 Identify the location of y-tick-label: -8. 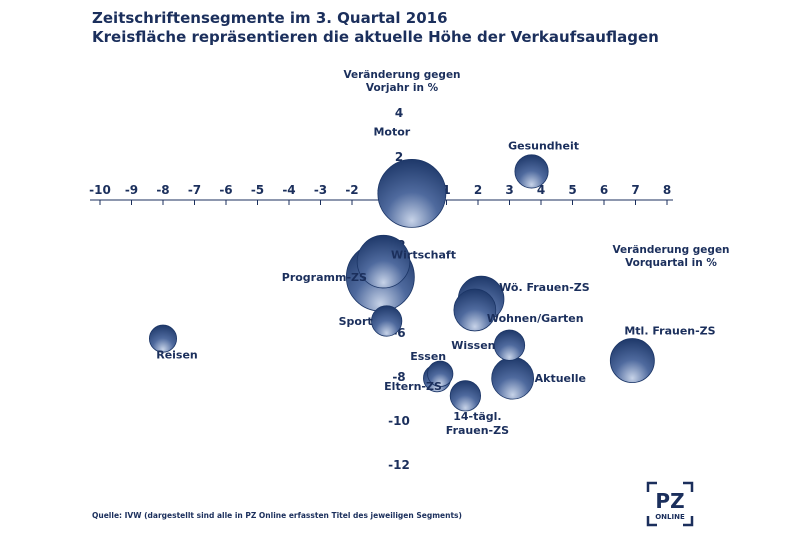
(398, 377).